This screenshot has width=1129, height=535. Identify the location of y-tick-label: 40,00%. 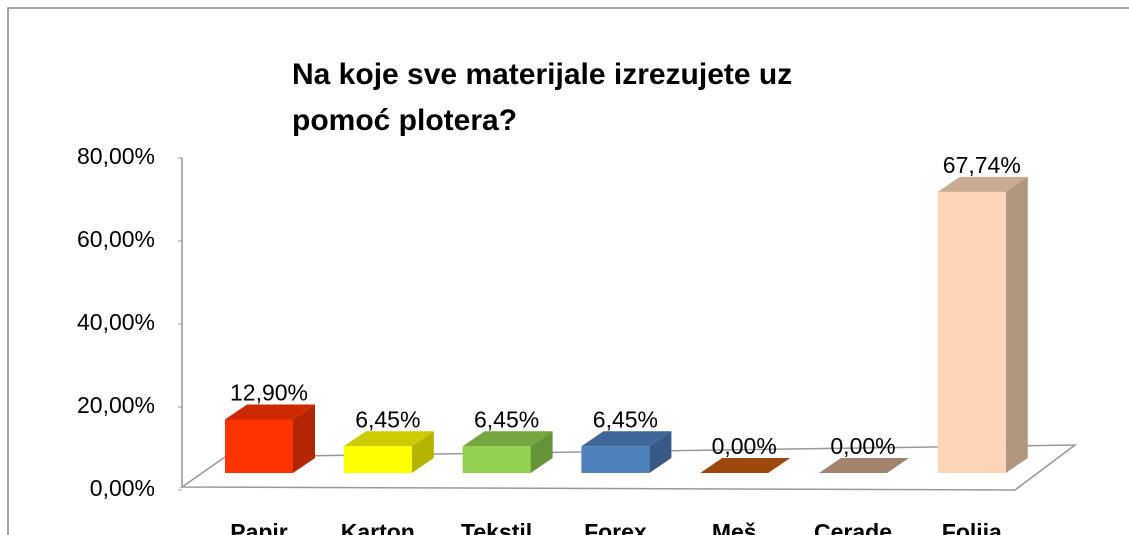
(116, 322).